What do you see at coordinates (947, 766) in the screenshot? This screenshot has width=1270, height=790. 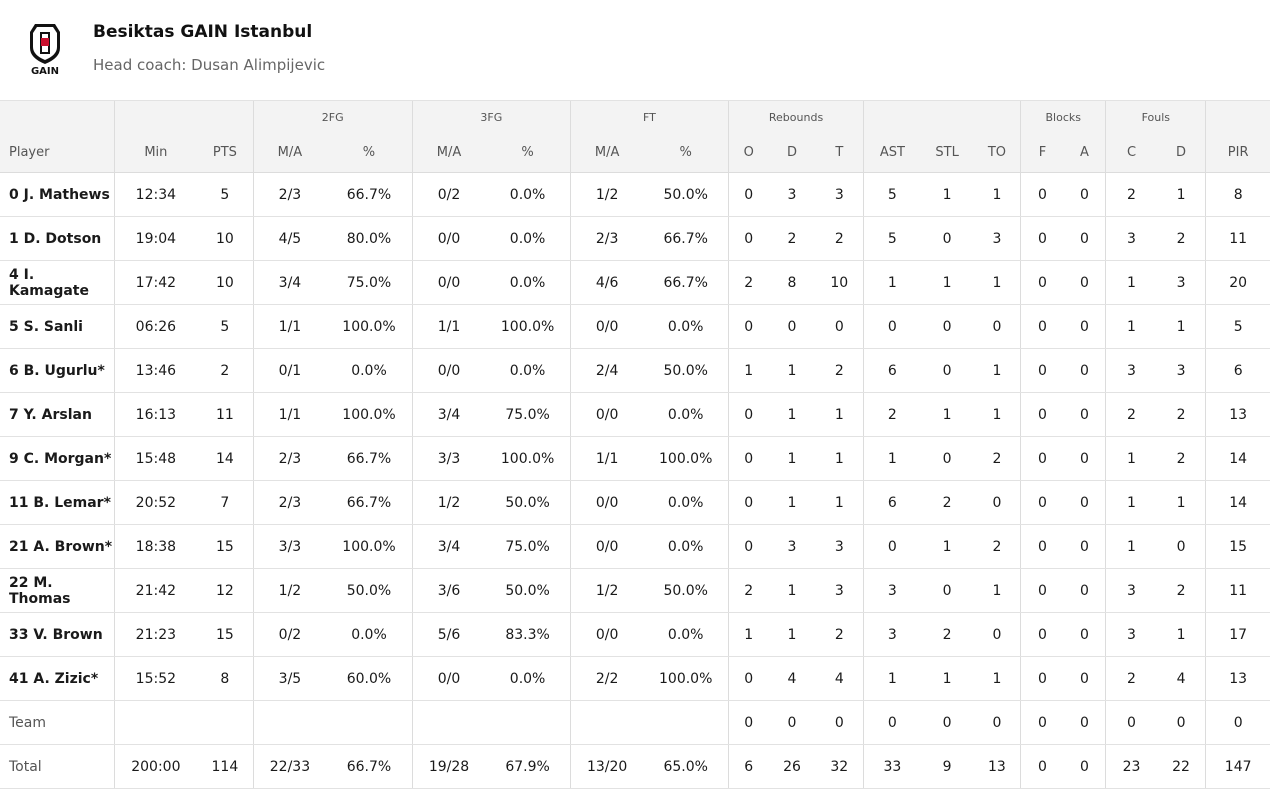 I see `stat-cell: 9` at bounding box center [947, 766].